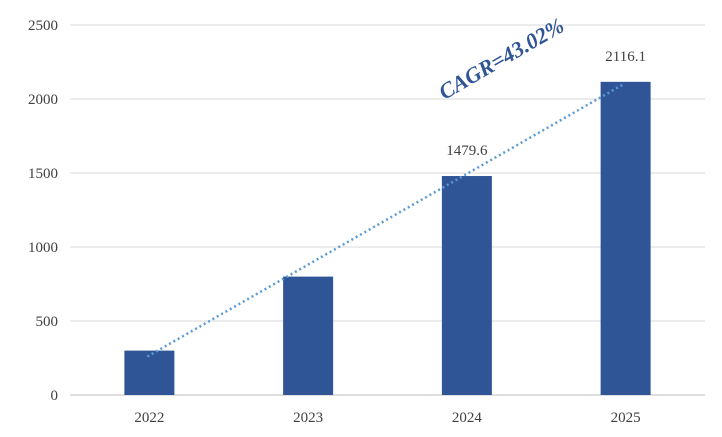  What do you see at coordinates (47, 322) in the screenshot?
I see `y-tick-label: 500` at bounding box center [47, 322].